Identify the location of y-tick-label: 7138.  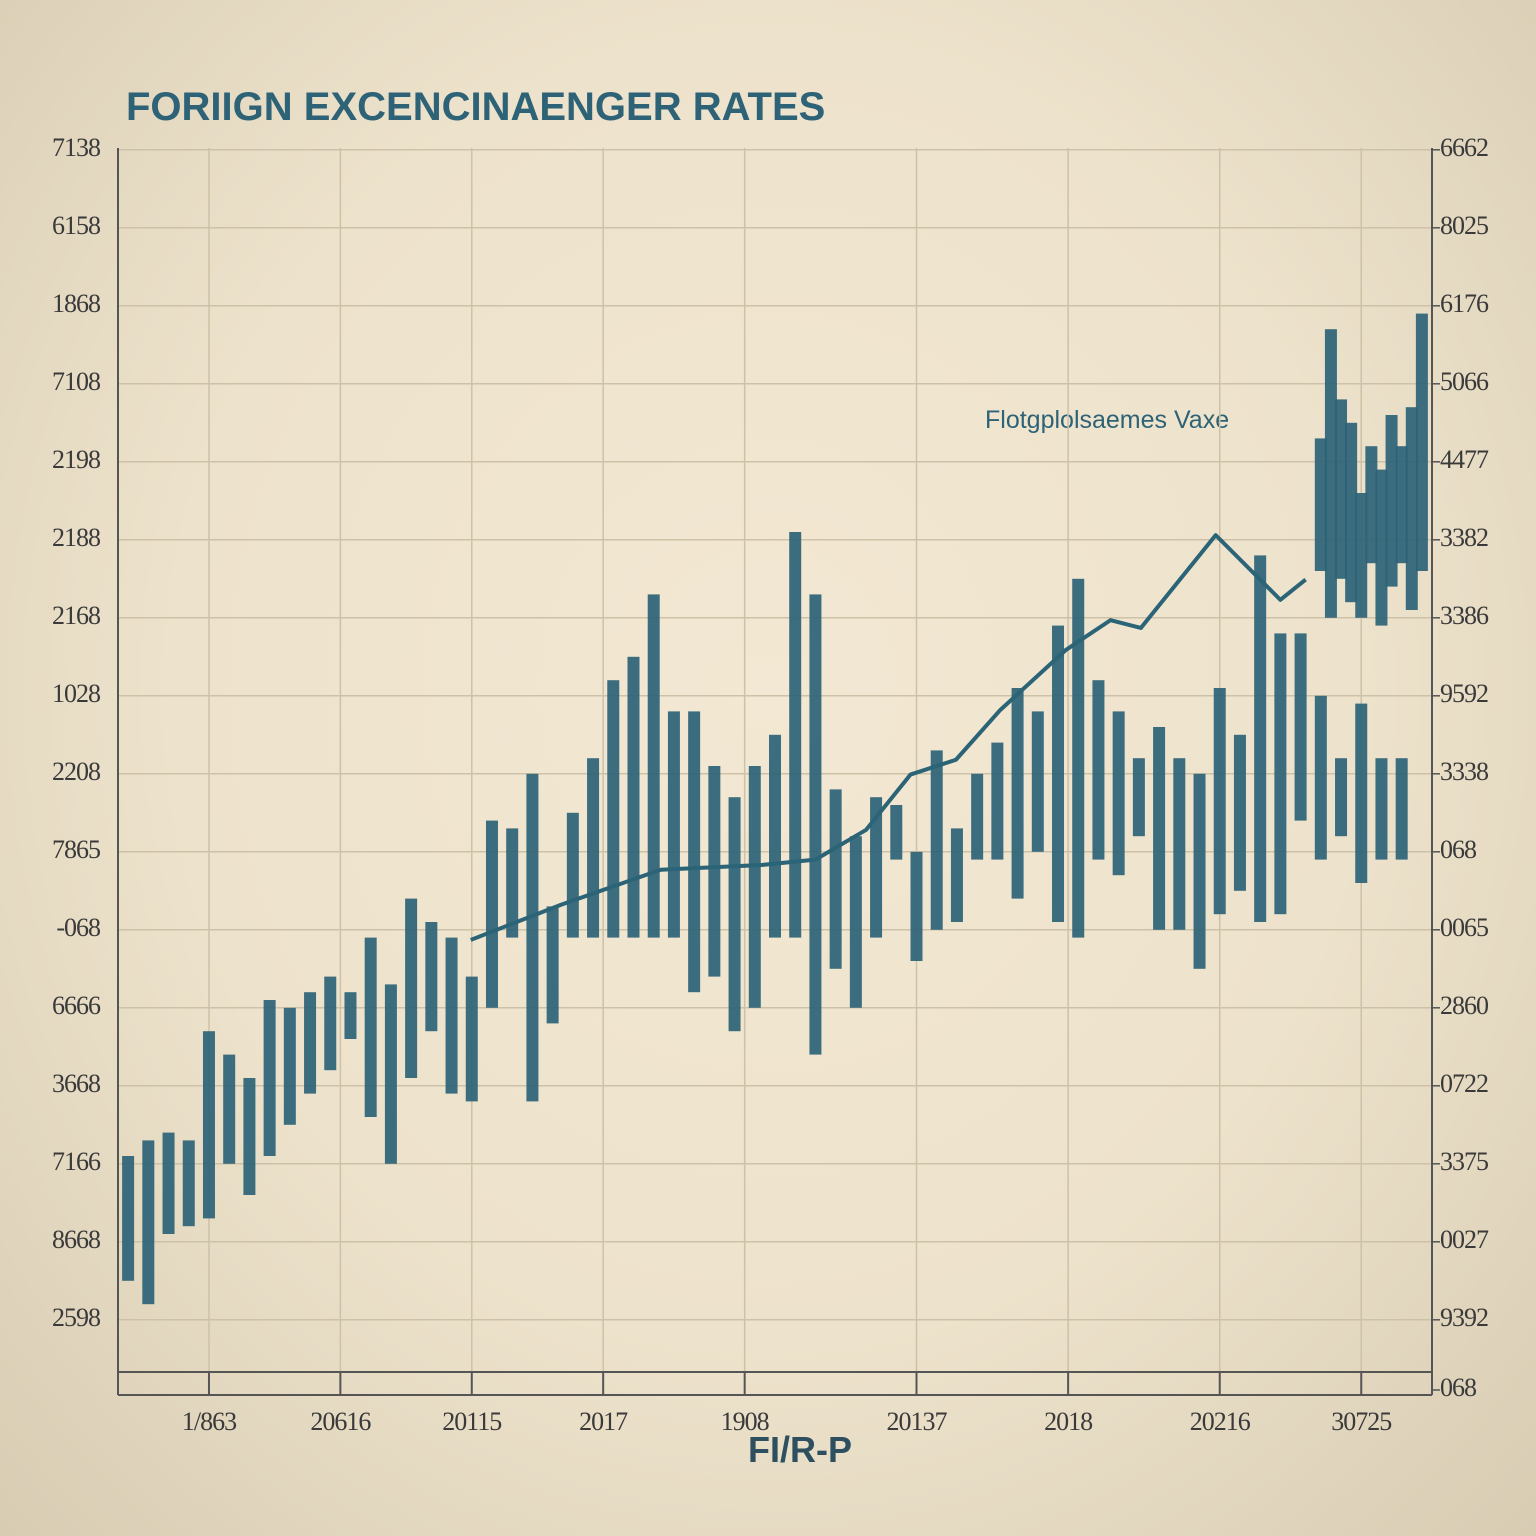
(76, 147).